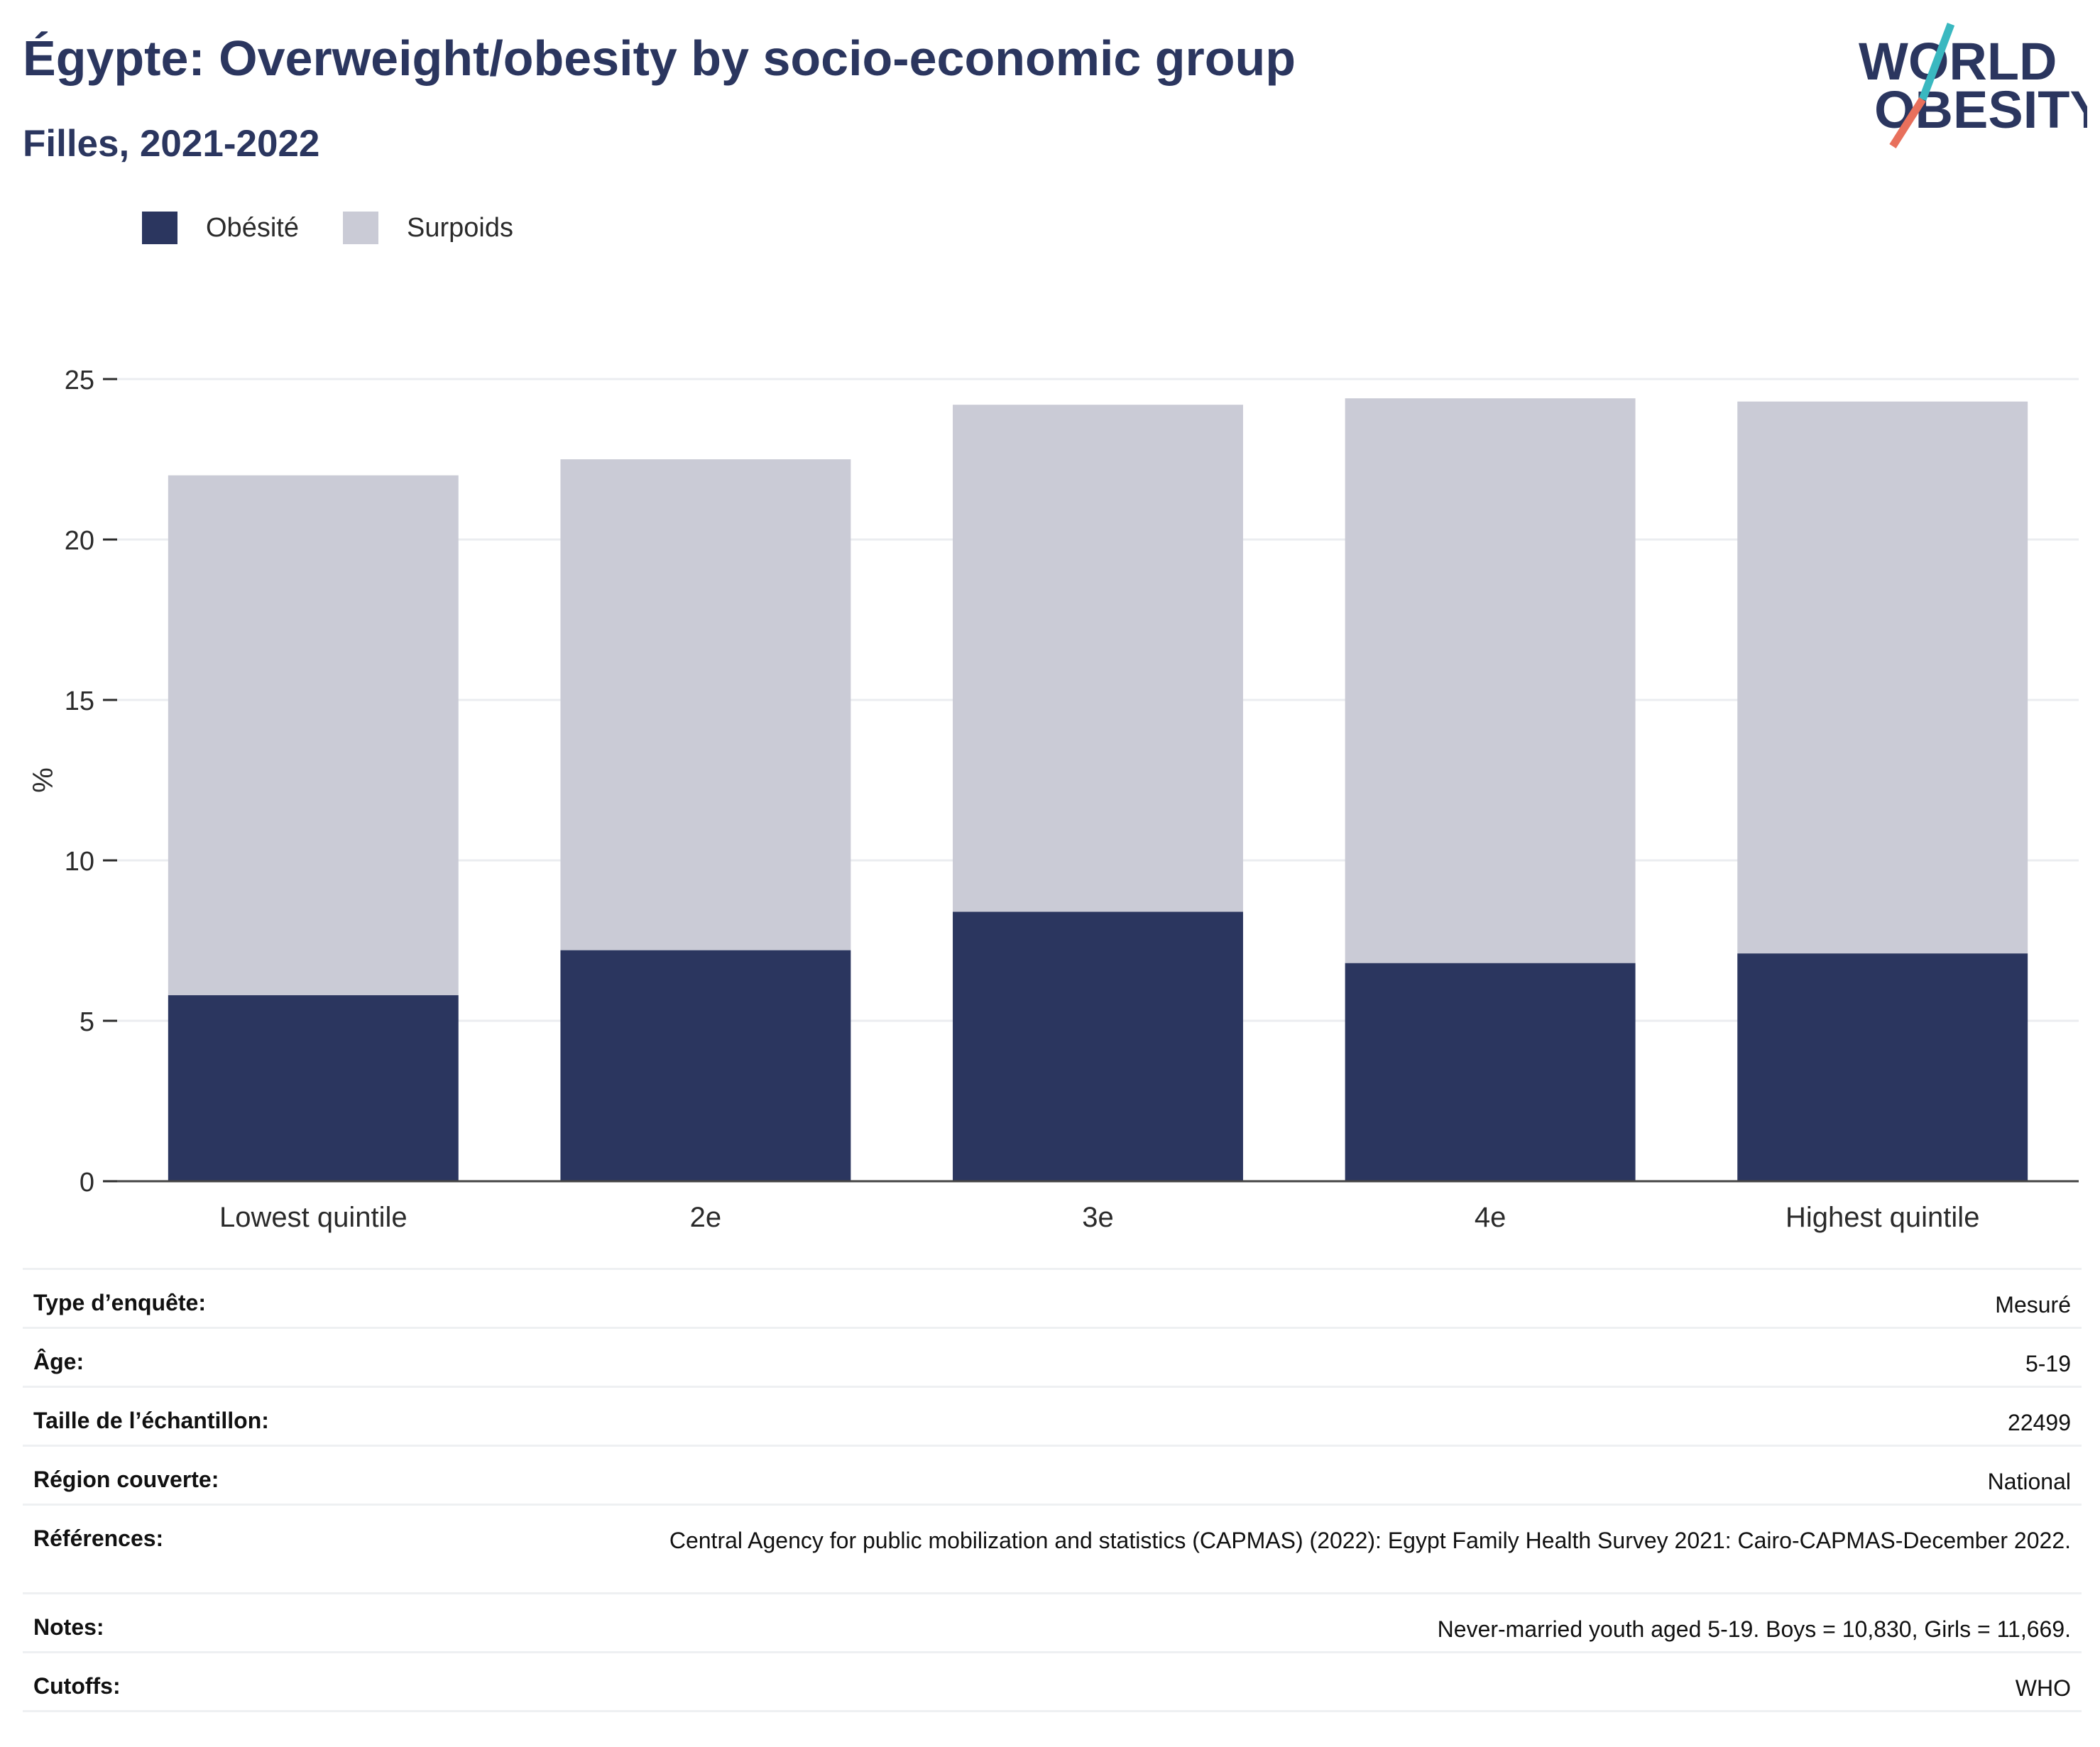 This screenshot has width=2100, height=1747. I want to click on logo-line2: OBESITY, so click(1980, 109).